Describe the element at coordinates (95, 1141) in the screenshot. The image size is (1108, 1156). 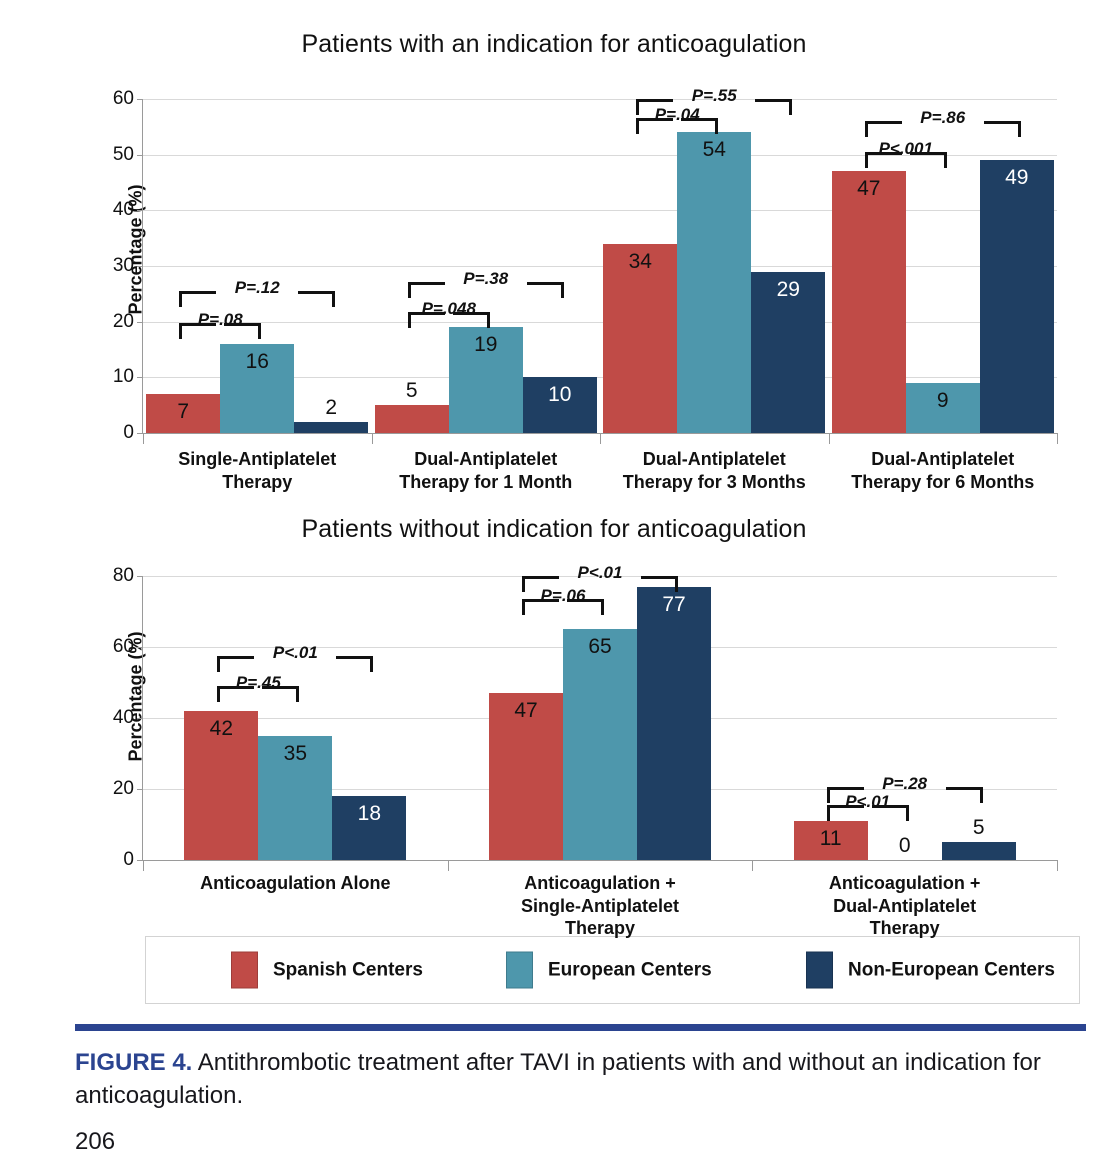
I see `page-number: 206` at that location.